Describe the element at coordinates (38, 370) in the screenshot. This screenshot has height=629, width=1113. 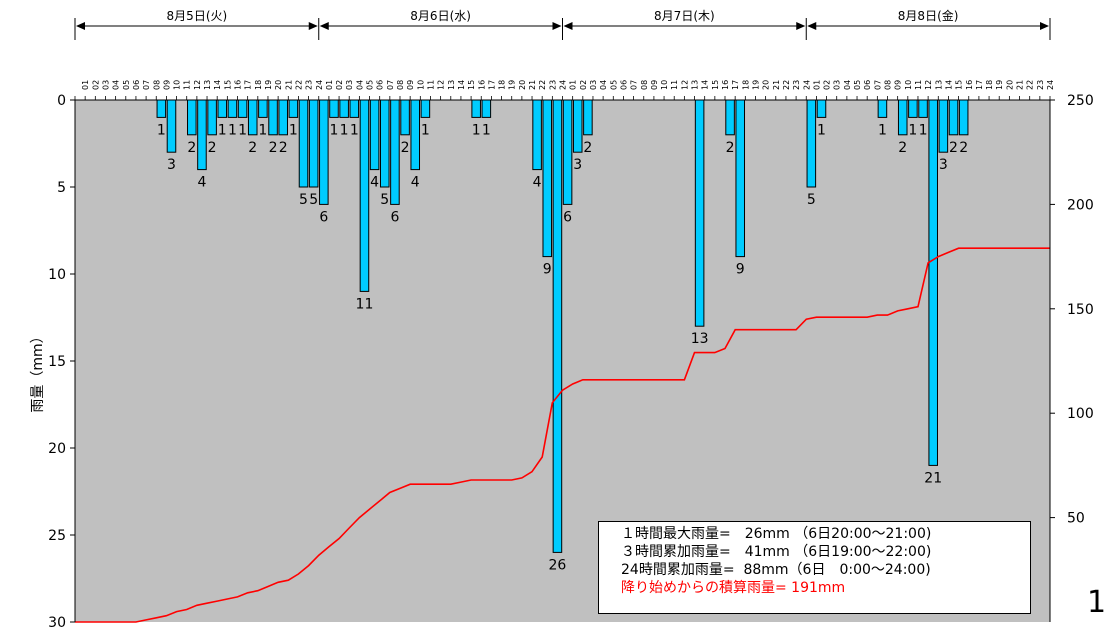
I see `y-axis-label: 雨量（mm）` at that location.